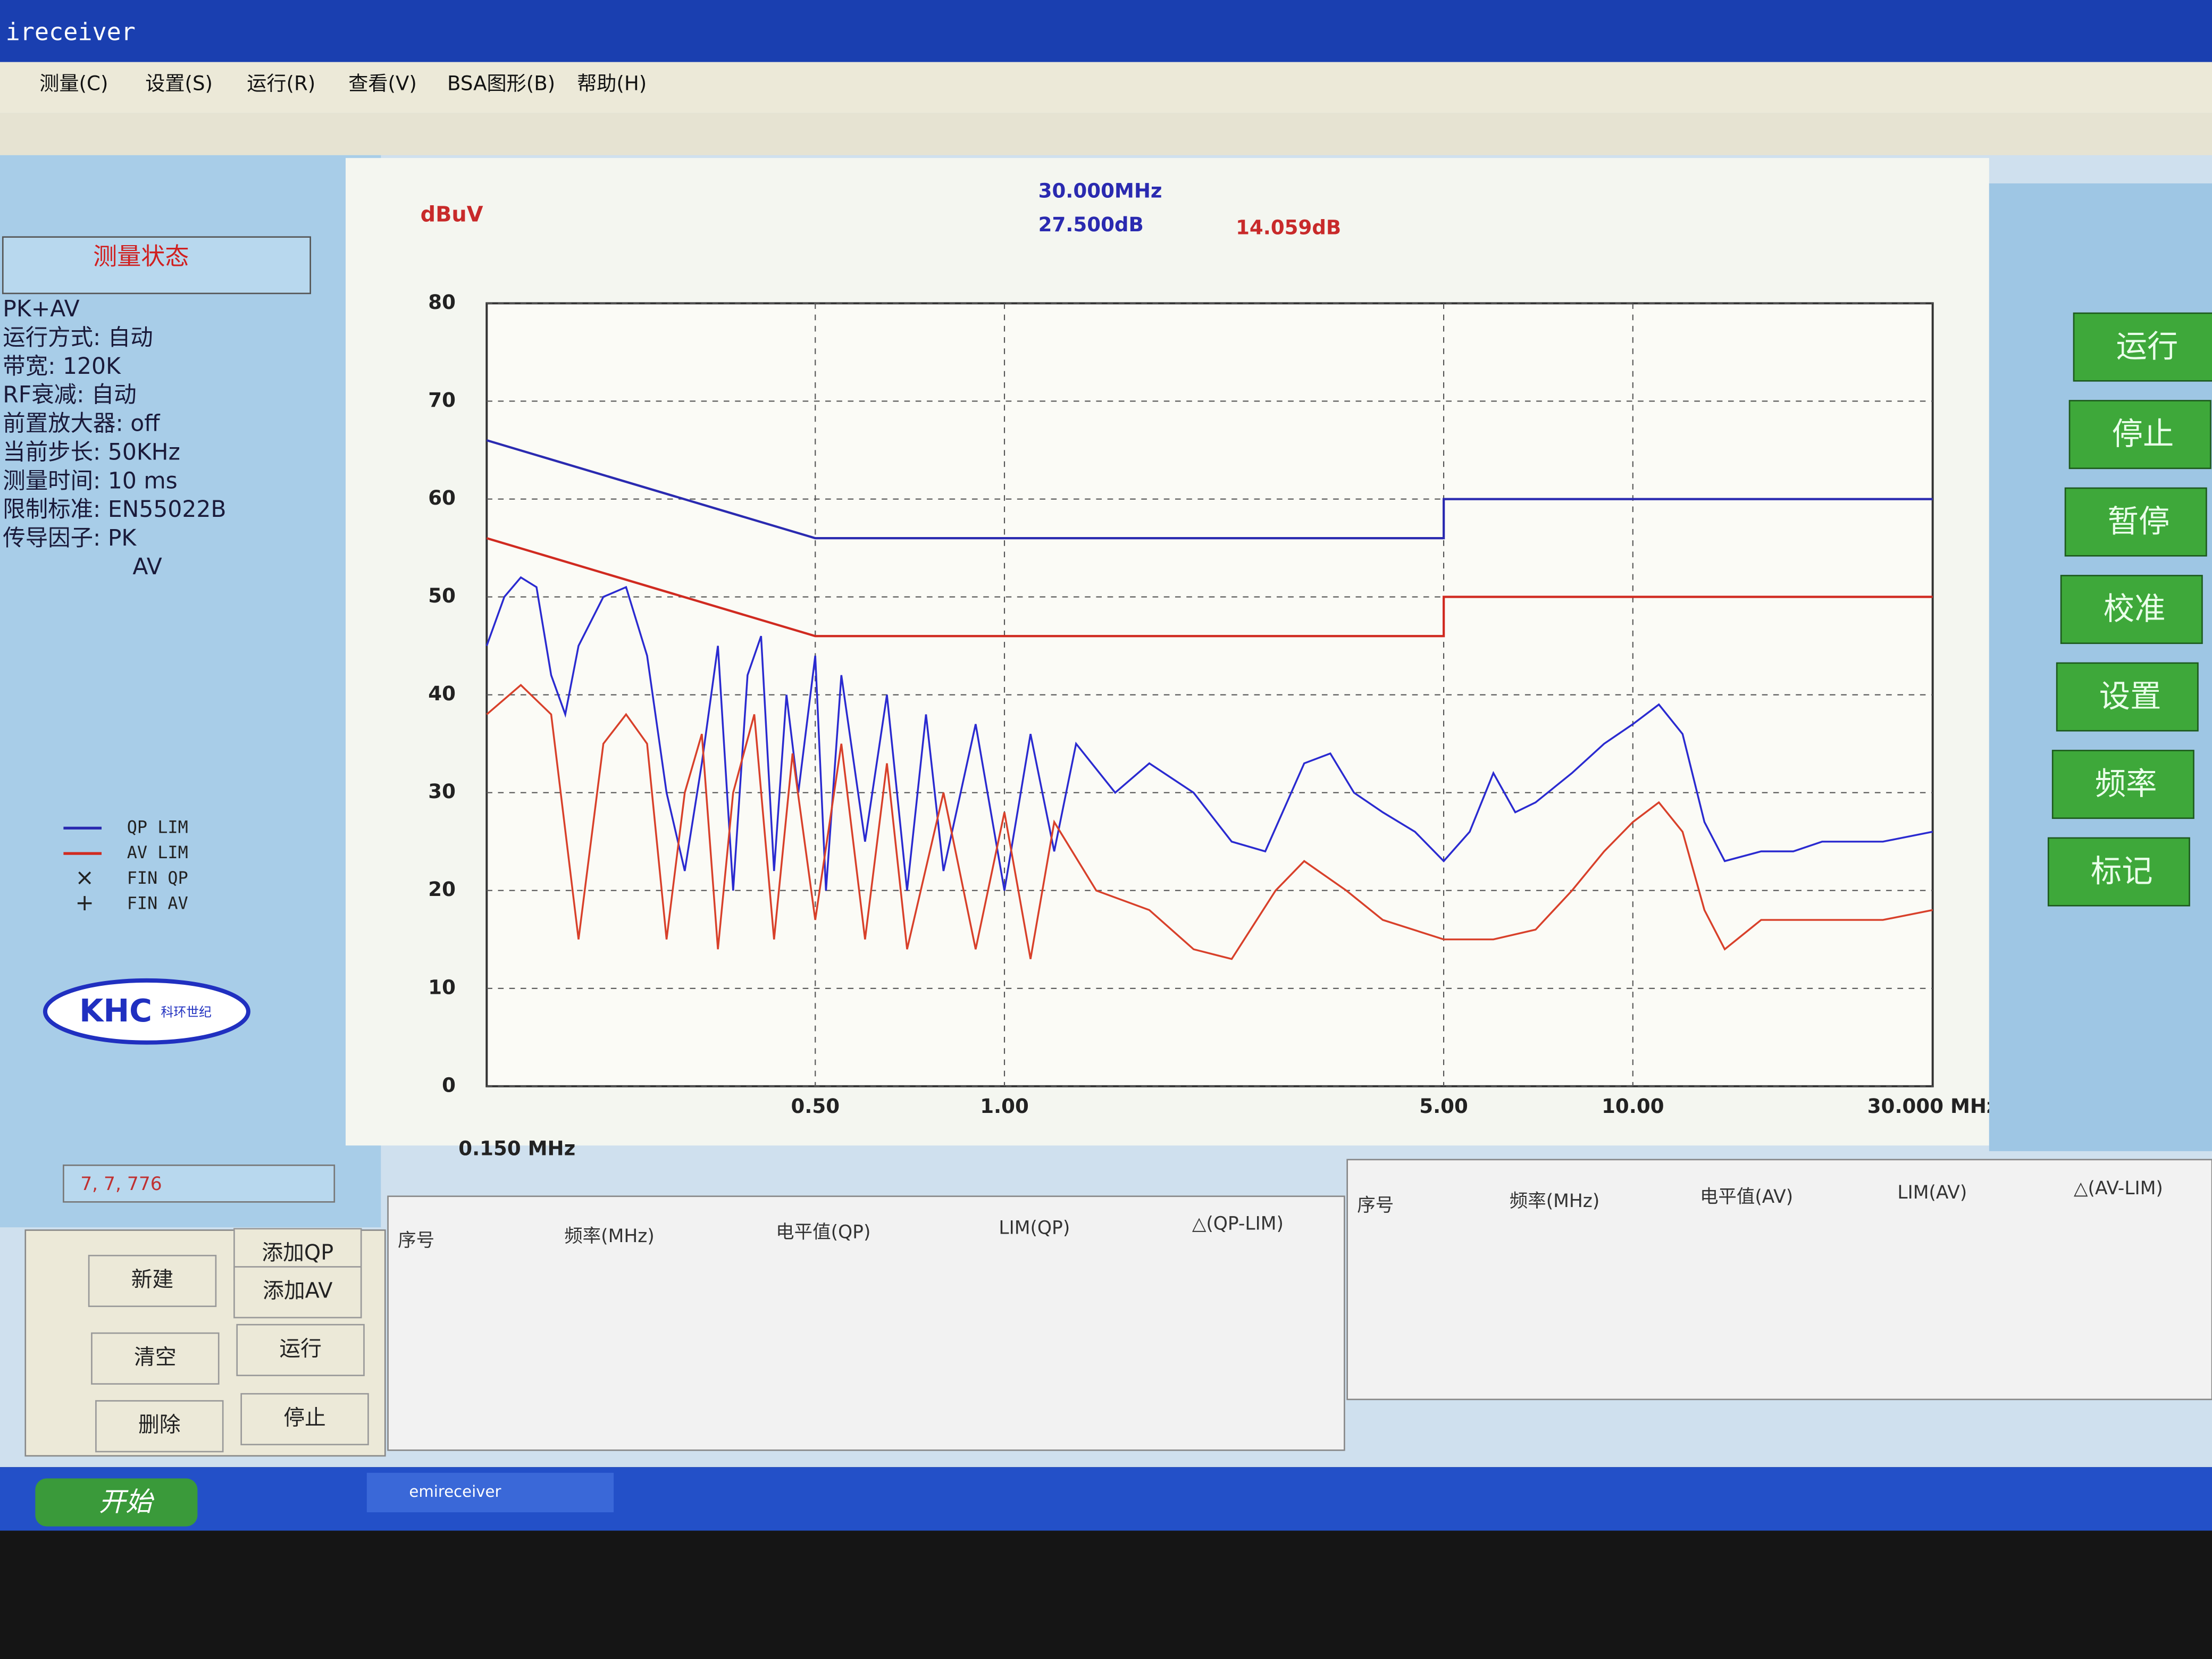 The height and width of the screenshot is (1659, 2212). I want to click on task-button, so click(490, 1492).